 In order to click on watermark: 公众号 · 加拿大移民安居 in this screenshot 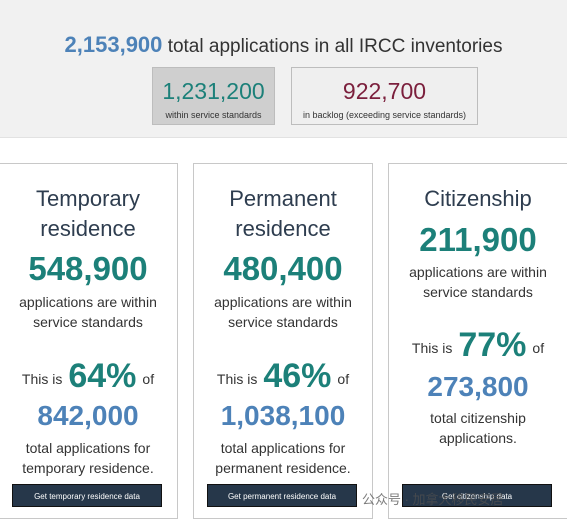, I will do `click(433, 499)`.